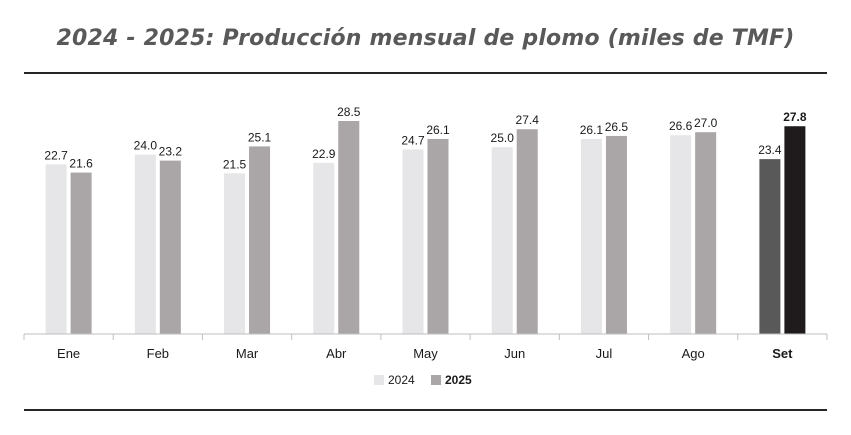 The height and width of the screenshot is (435, 851). Describe the element at coordinates (438, 236) in the screenshot. I see `bar-2025-may` at that location.